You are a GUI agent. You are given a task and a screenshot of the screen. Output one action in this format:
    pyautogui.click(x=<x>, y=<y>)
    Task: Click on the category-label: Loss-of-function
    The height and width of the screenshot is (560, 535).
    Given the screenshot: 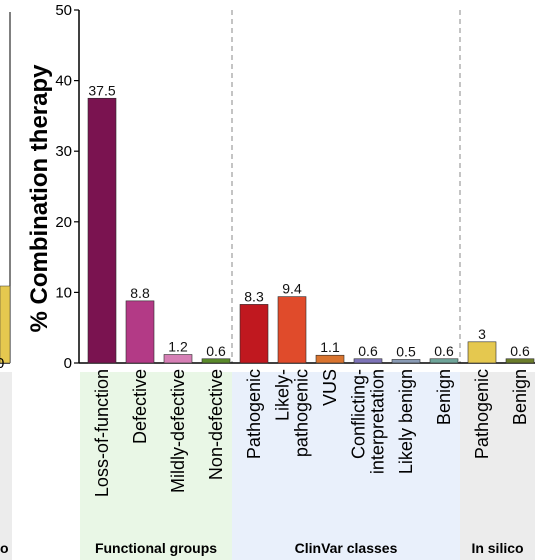 What is the action you would take?
    pyautogui.click(x=102, y=433)
    